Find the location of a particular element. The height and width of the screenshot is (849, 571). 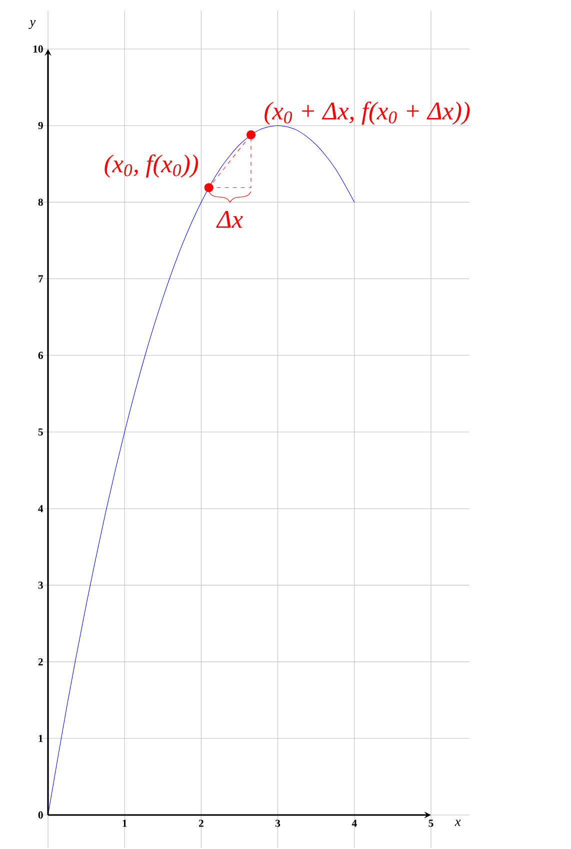

y-tick-label: 1 is located at coordinates (40, 738).